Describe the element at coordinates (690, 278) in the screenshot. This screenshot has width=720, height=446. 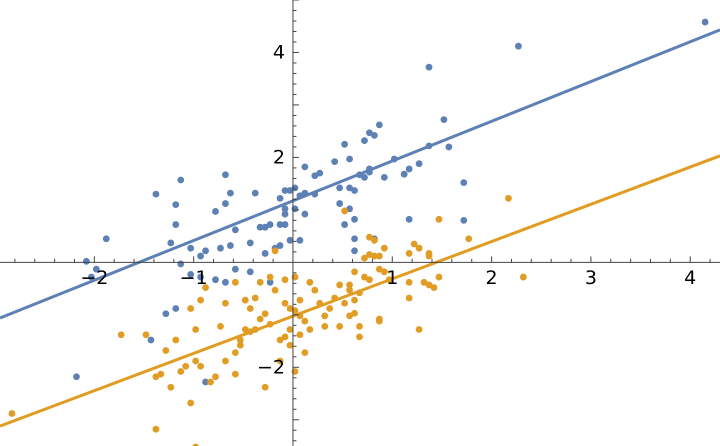
I see `x-tick-label: 4` at that location.